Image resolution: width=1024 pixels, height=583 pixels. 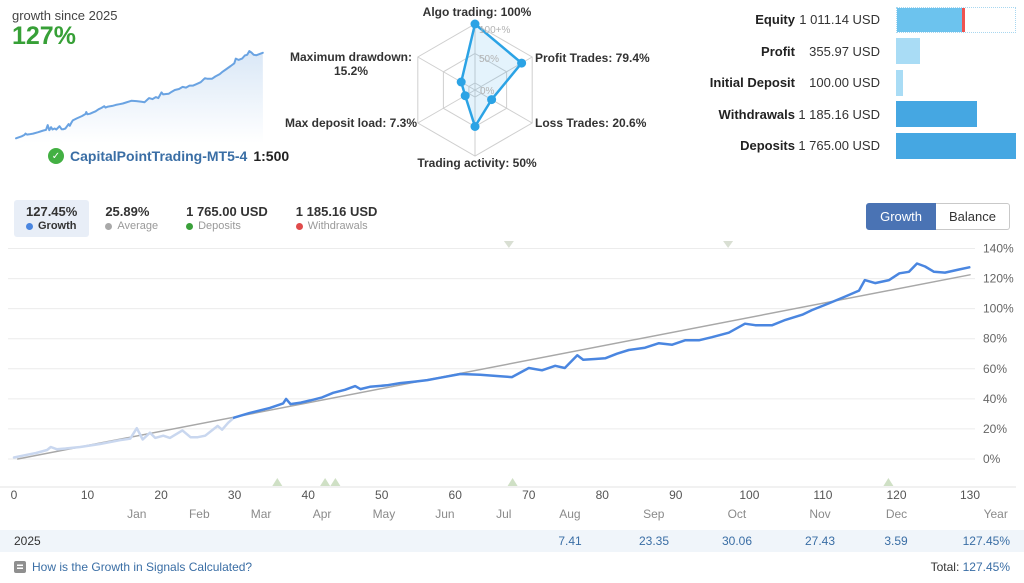 I want to click on x-tick-label: 0, so click(x=14, y=495).